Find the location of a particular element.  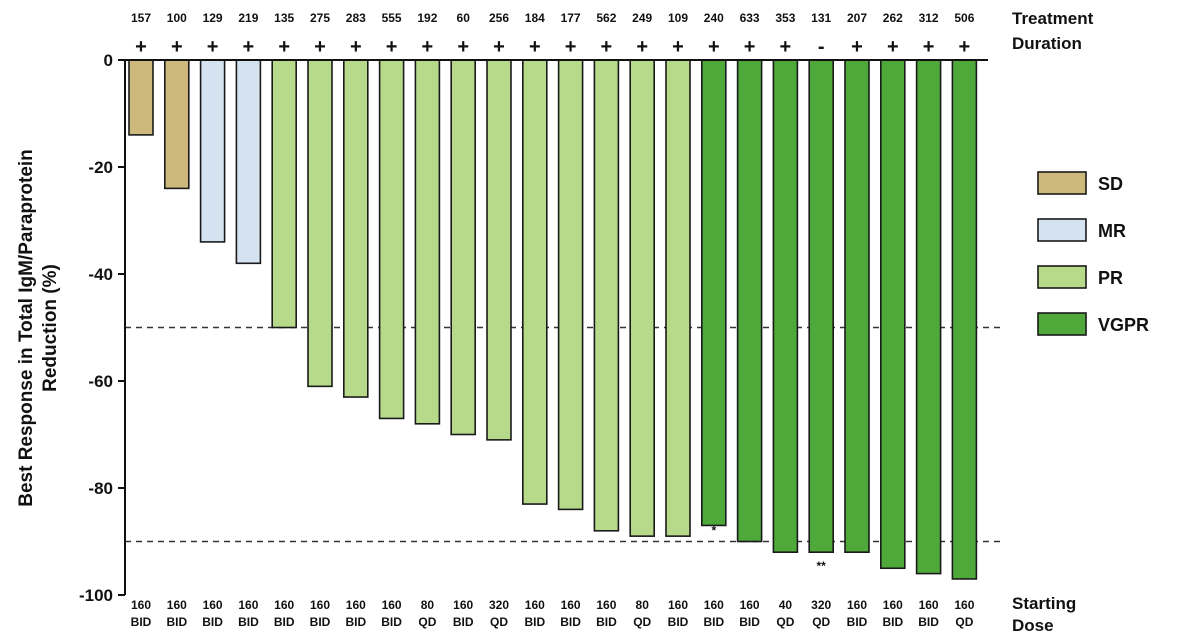

status-mark-17: + is located at coordinates (750, 47).